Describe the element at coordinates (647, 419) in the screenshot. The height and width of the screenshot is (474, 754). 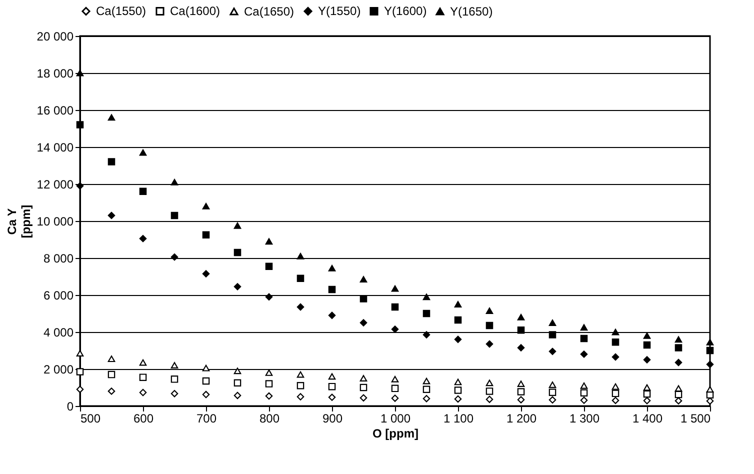
I see `x-tick-label: 1 400` at that location.